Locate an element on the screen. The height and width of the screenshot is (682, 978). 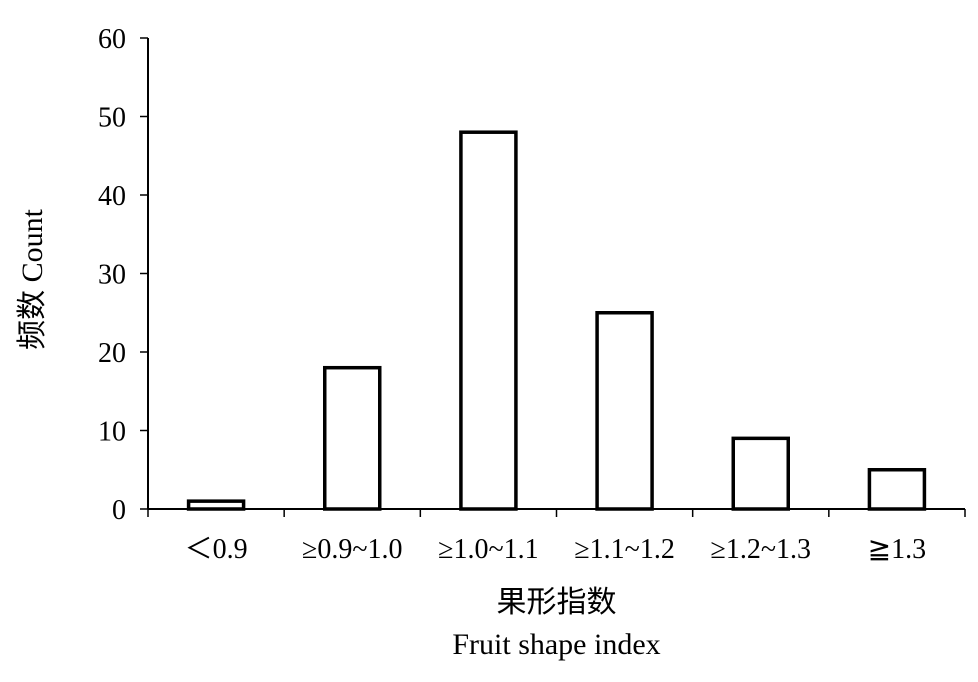
x-ticks-group is located at coordinates (556, 513).